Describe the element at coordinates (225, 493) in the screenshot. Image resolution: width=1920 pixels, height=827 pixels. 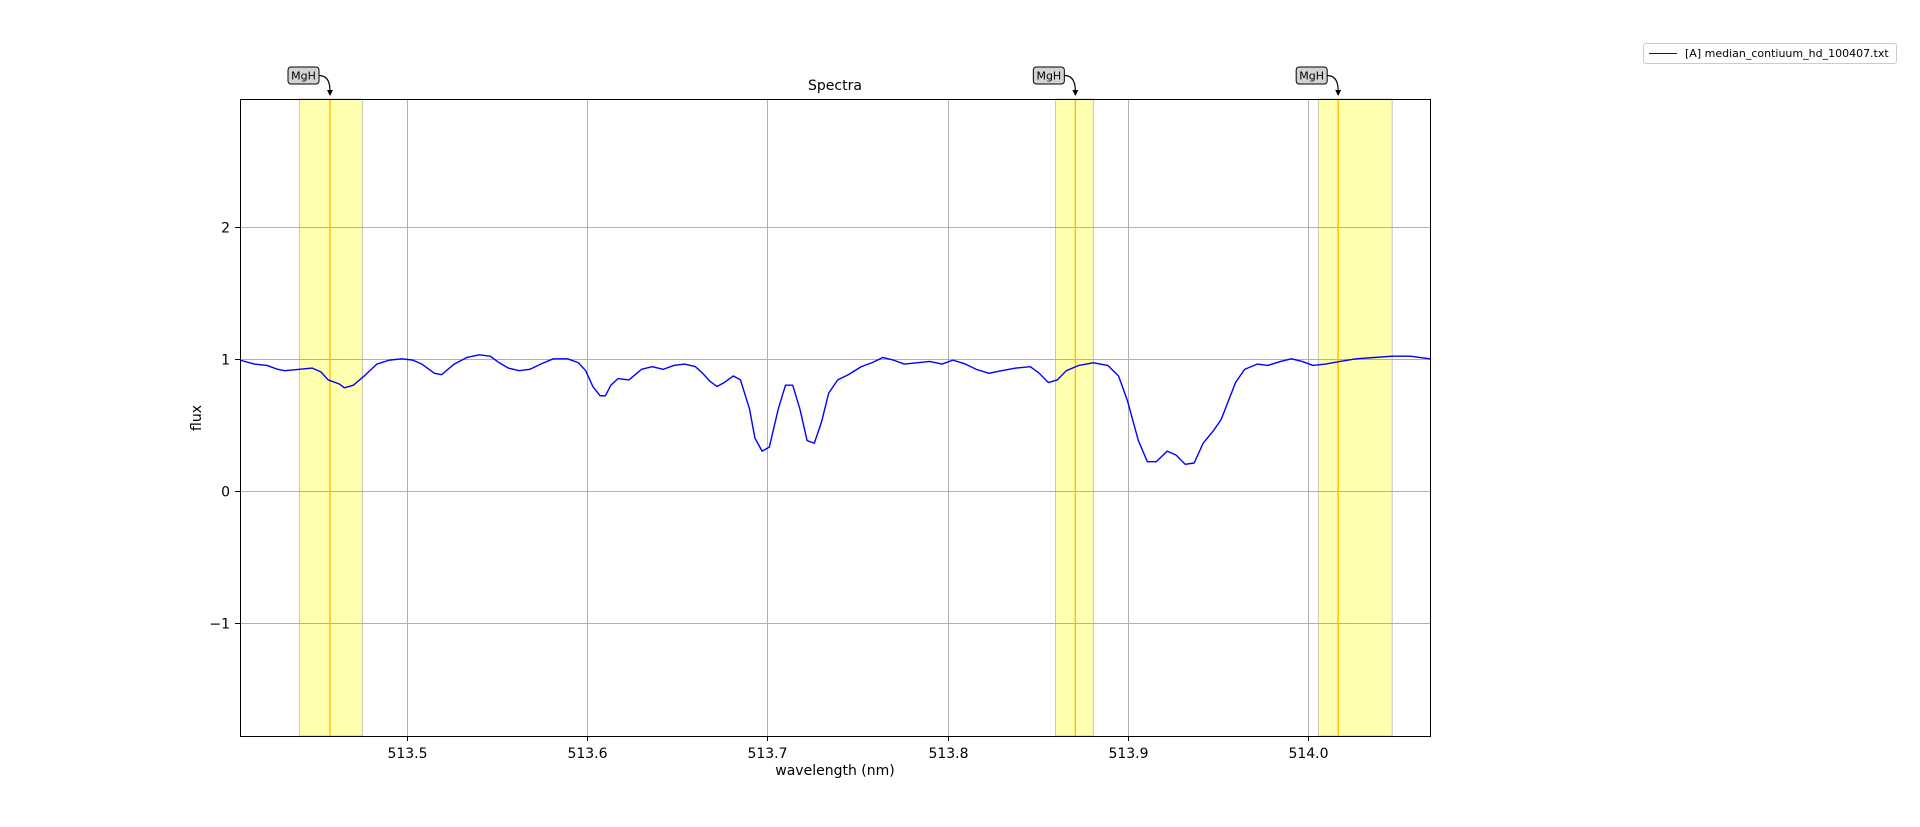
I see `y-tick-label: 0` at that location.